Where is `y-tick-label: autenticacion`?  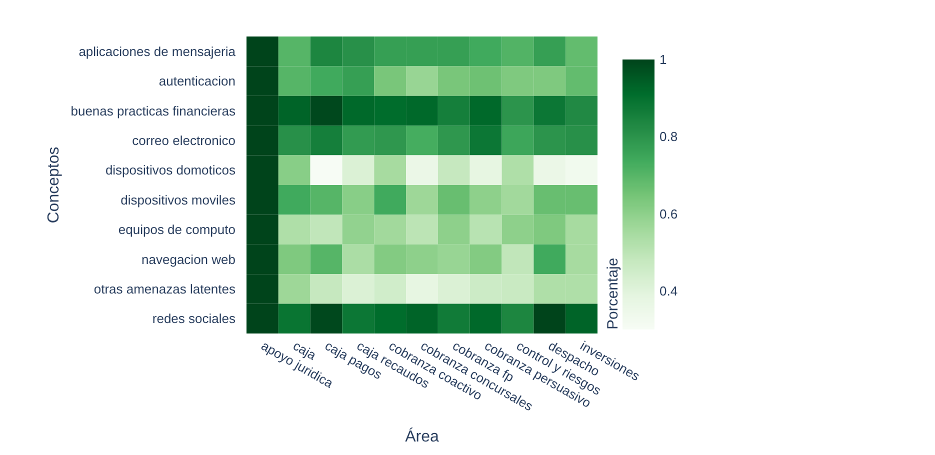
y-tick-label: autenticacion is located at coordinates (197, 81).